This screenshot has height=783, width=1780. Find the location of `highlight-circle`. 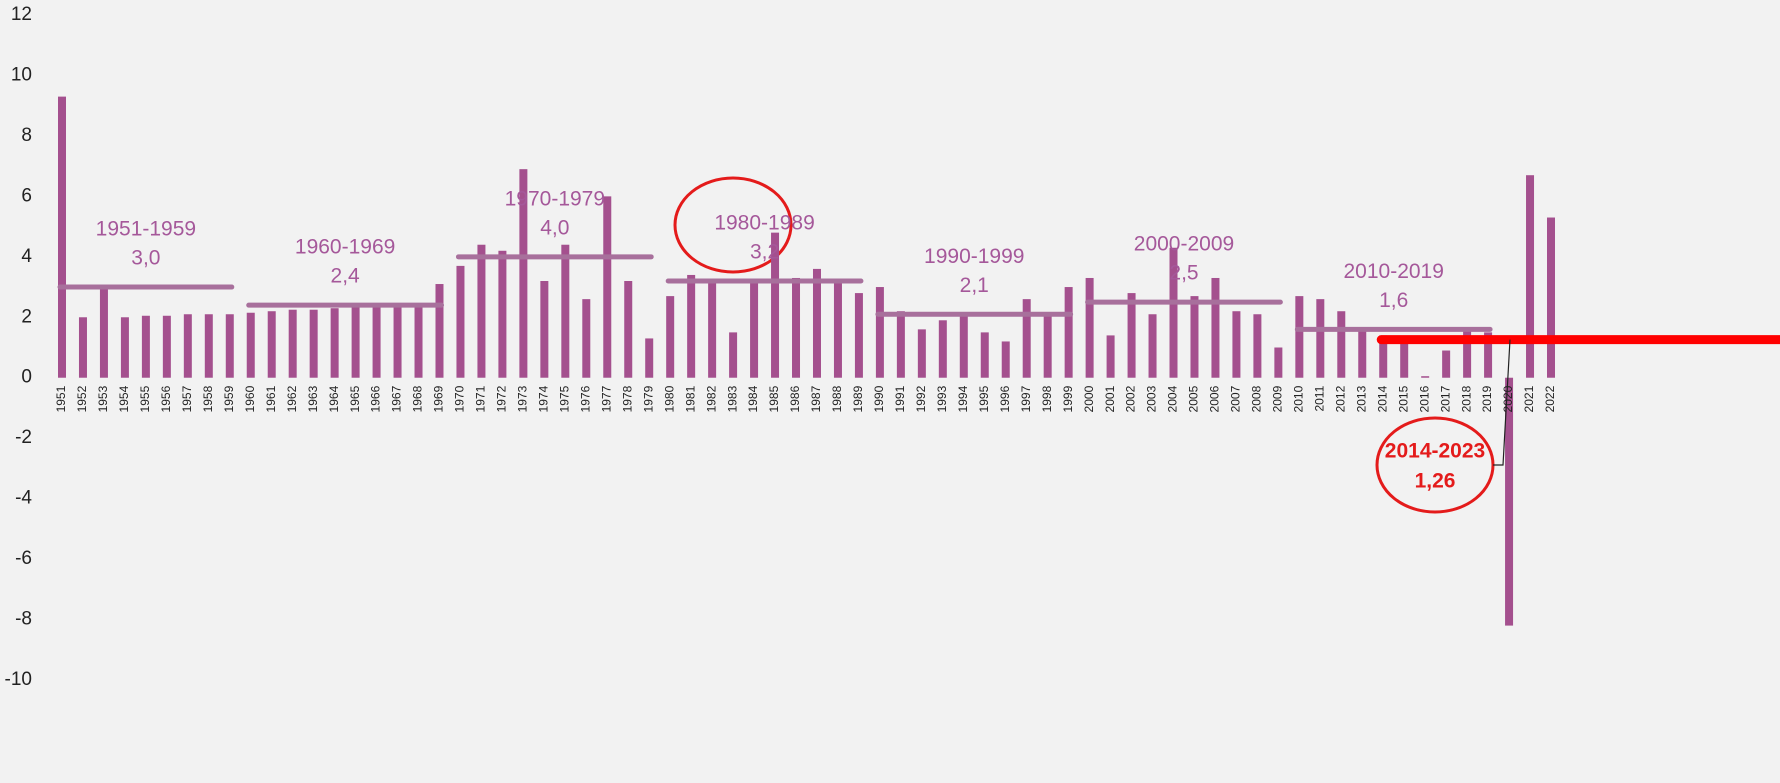

highlight-circle is located at coordinates (1435, 465).